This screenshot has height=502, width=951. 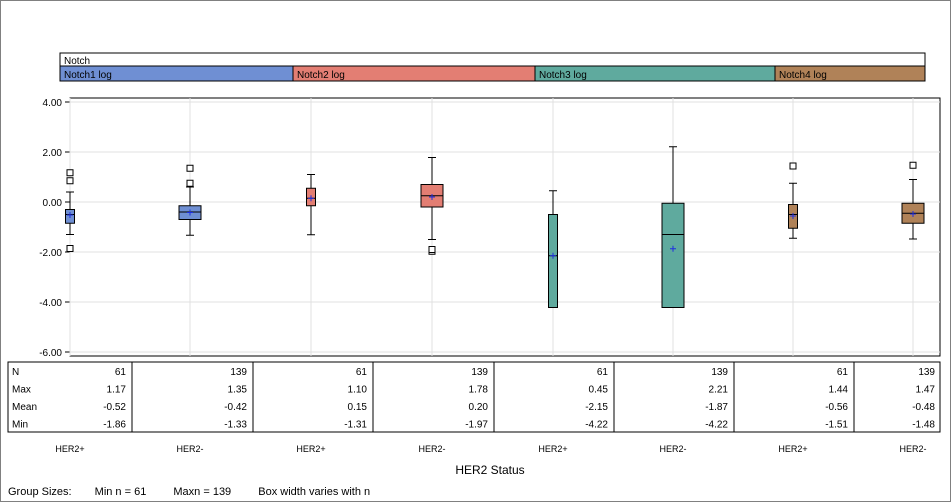 I want to click on y-tick-label: -6.00, so click(x=50, y=353).